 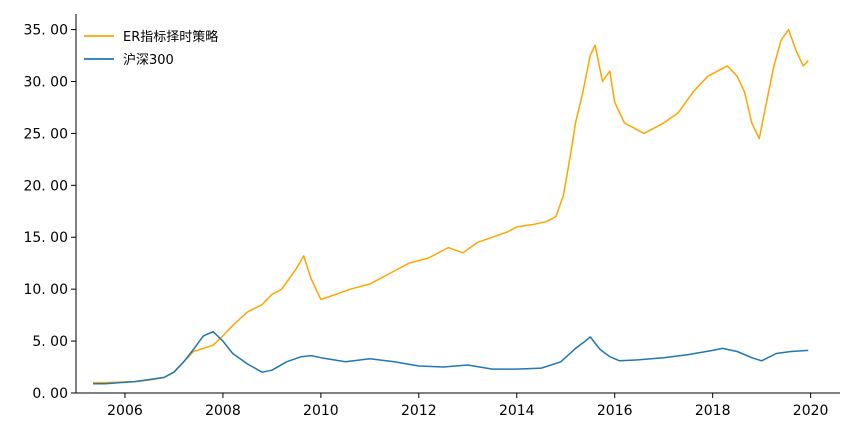 What do you see at coordinates (615, 411) in the screenshot?
I see `x-tick-label: 2016` at bounding box center [615, 411].